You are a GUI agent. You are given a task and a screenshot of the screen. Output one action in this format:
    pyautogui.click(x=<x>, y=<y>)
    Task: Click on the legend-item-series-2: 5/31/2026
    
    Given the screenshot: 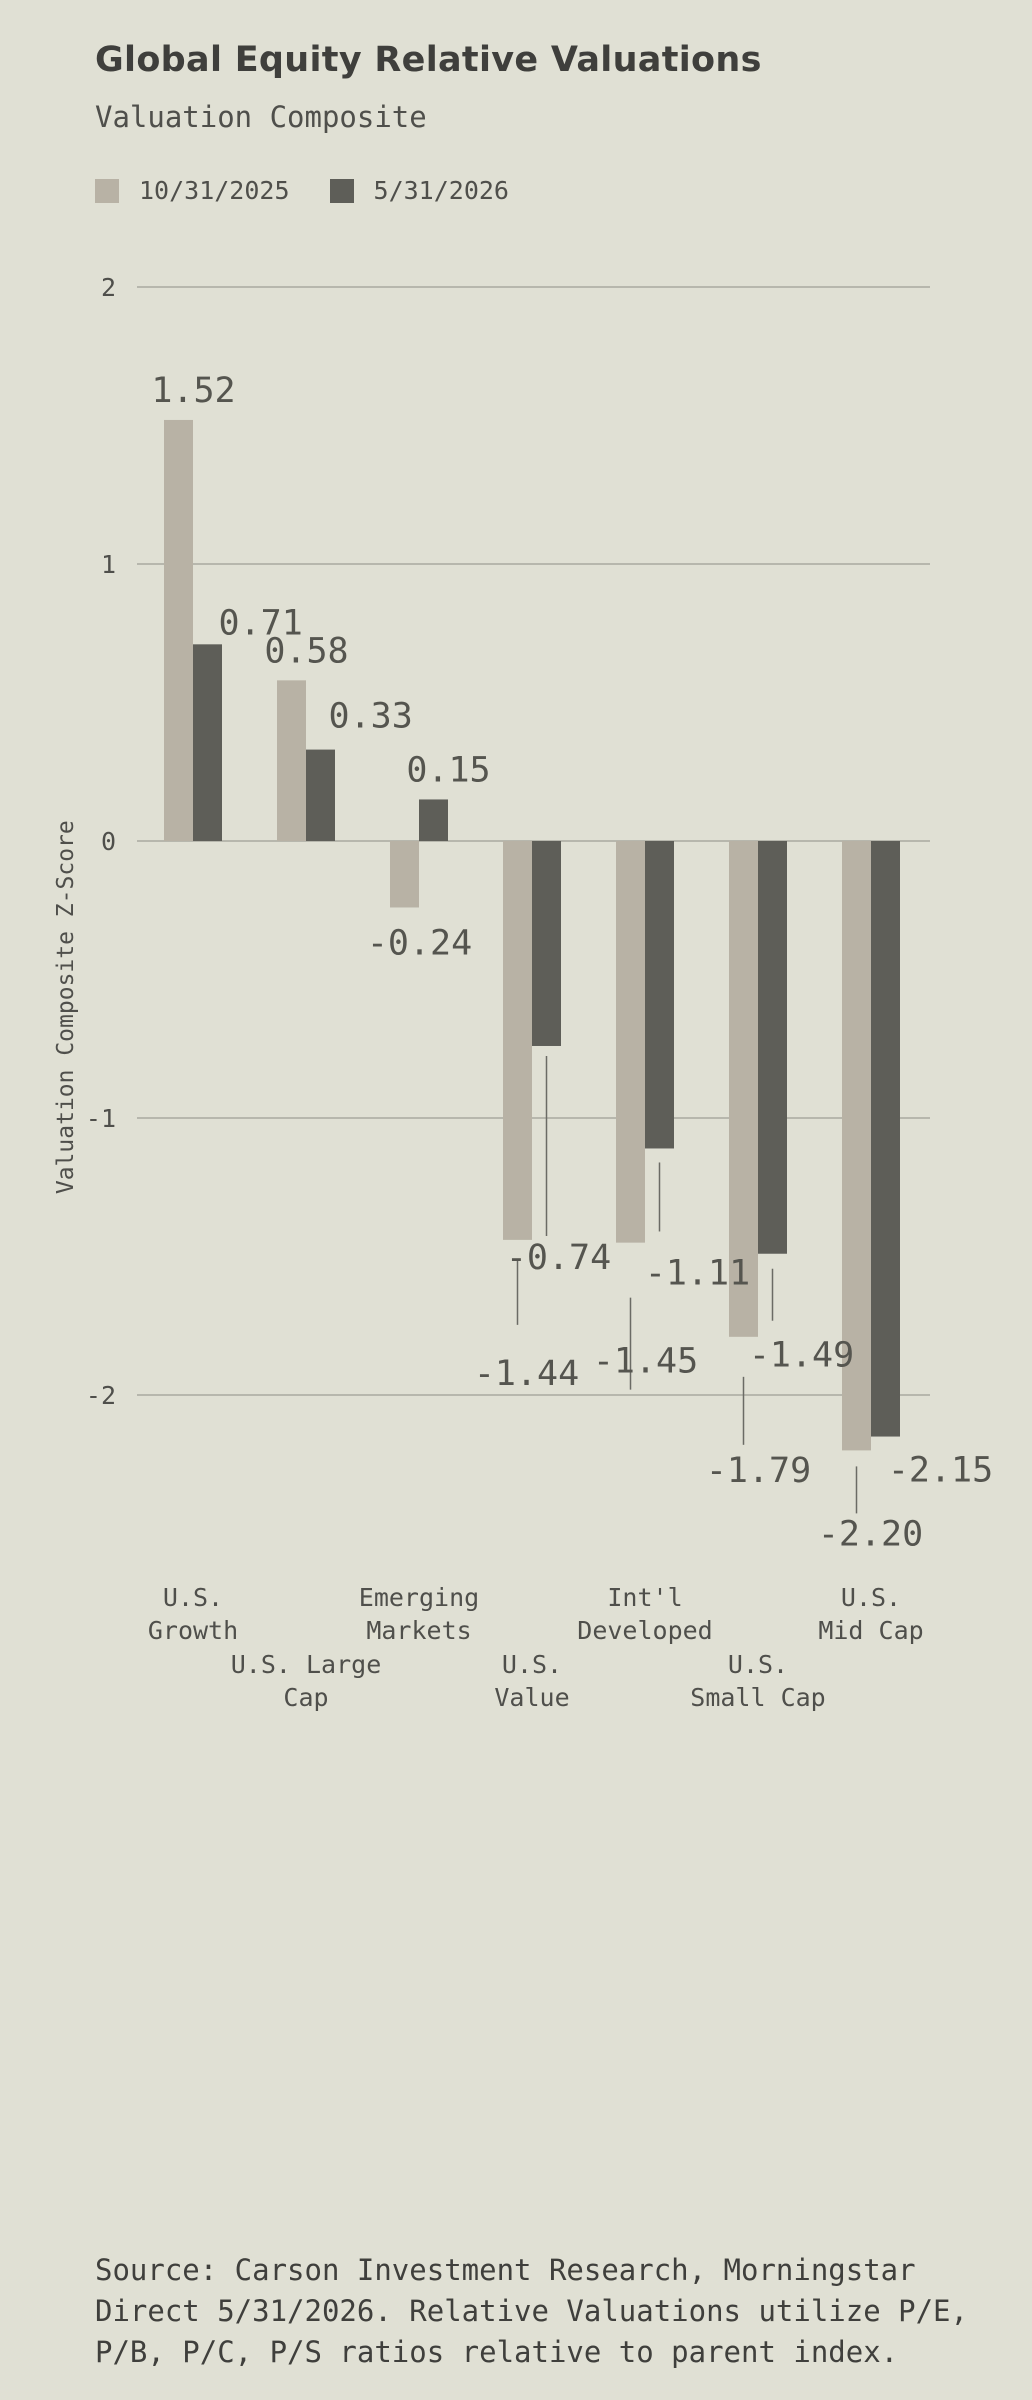 What is the action you would take?
    pyautogui.click(x=419, y=190)
    